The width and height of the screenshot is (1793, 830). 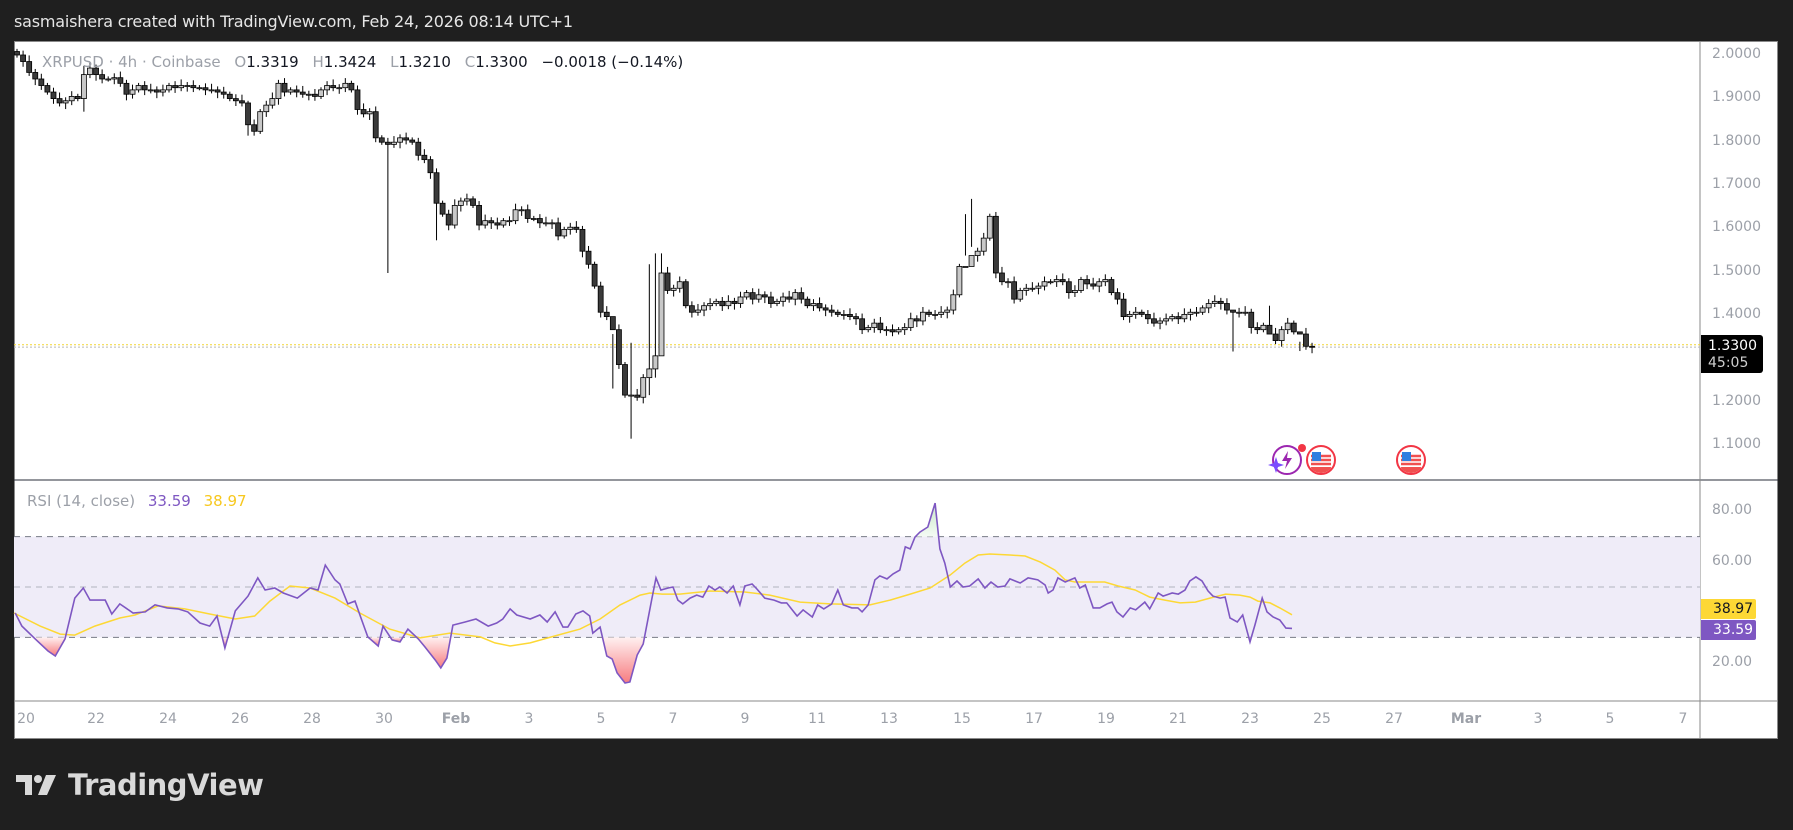 I want to click on us-flag-icon, so click(x=1321, y=460).